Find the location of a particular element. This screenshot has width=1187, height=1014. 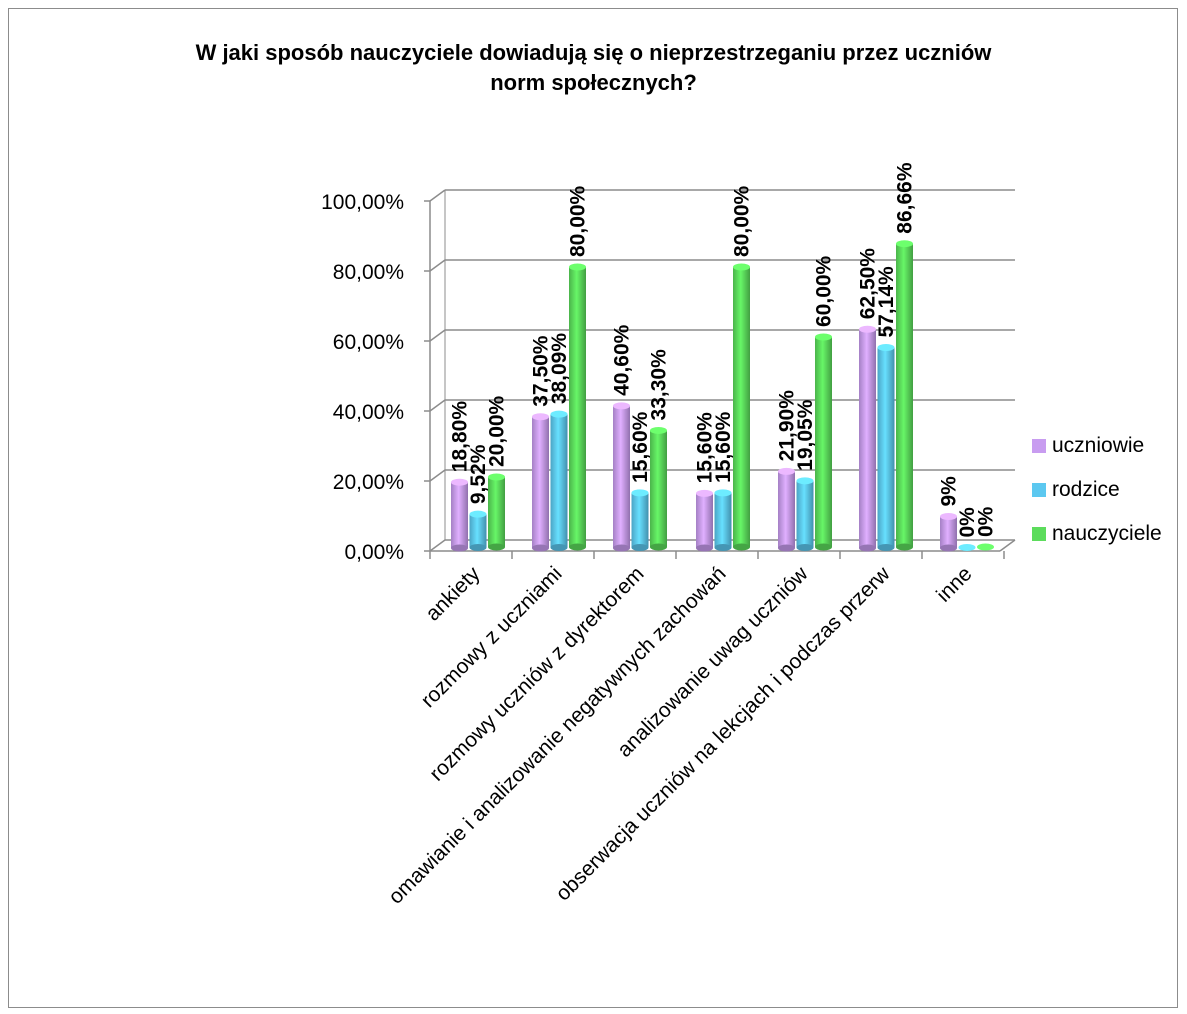

floor-edge-right is located at coordinates (1007, 545).